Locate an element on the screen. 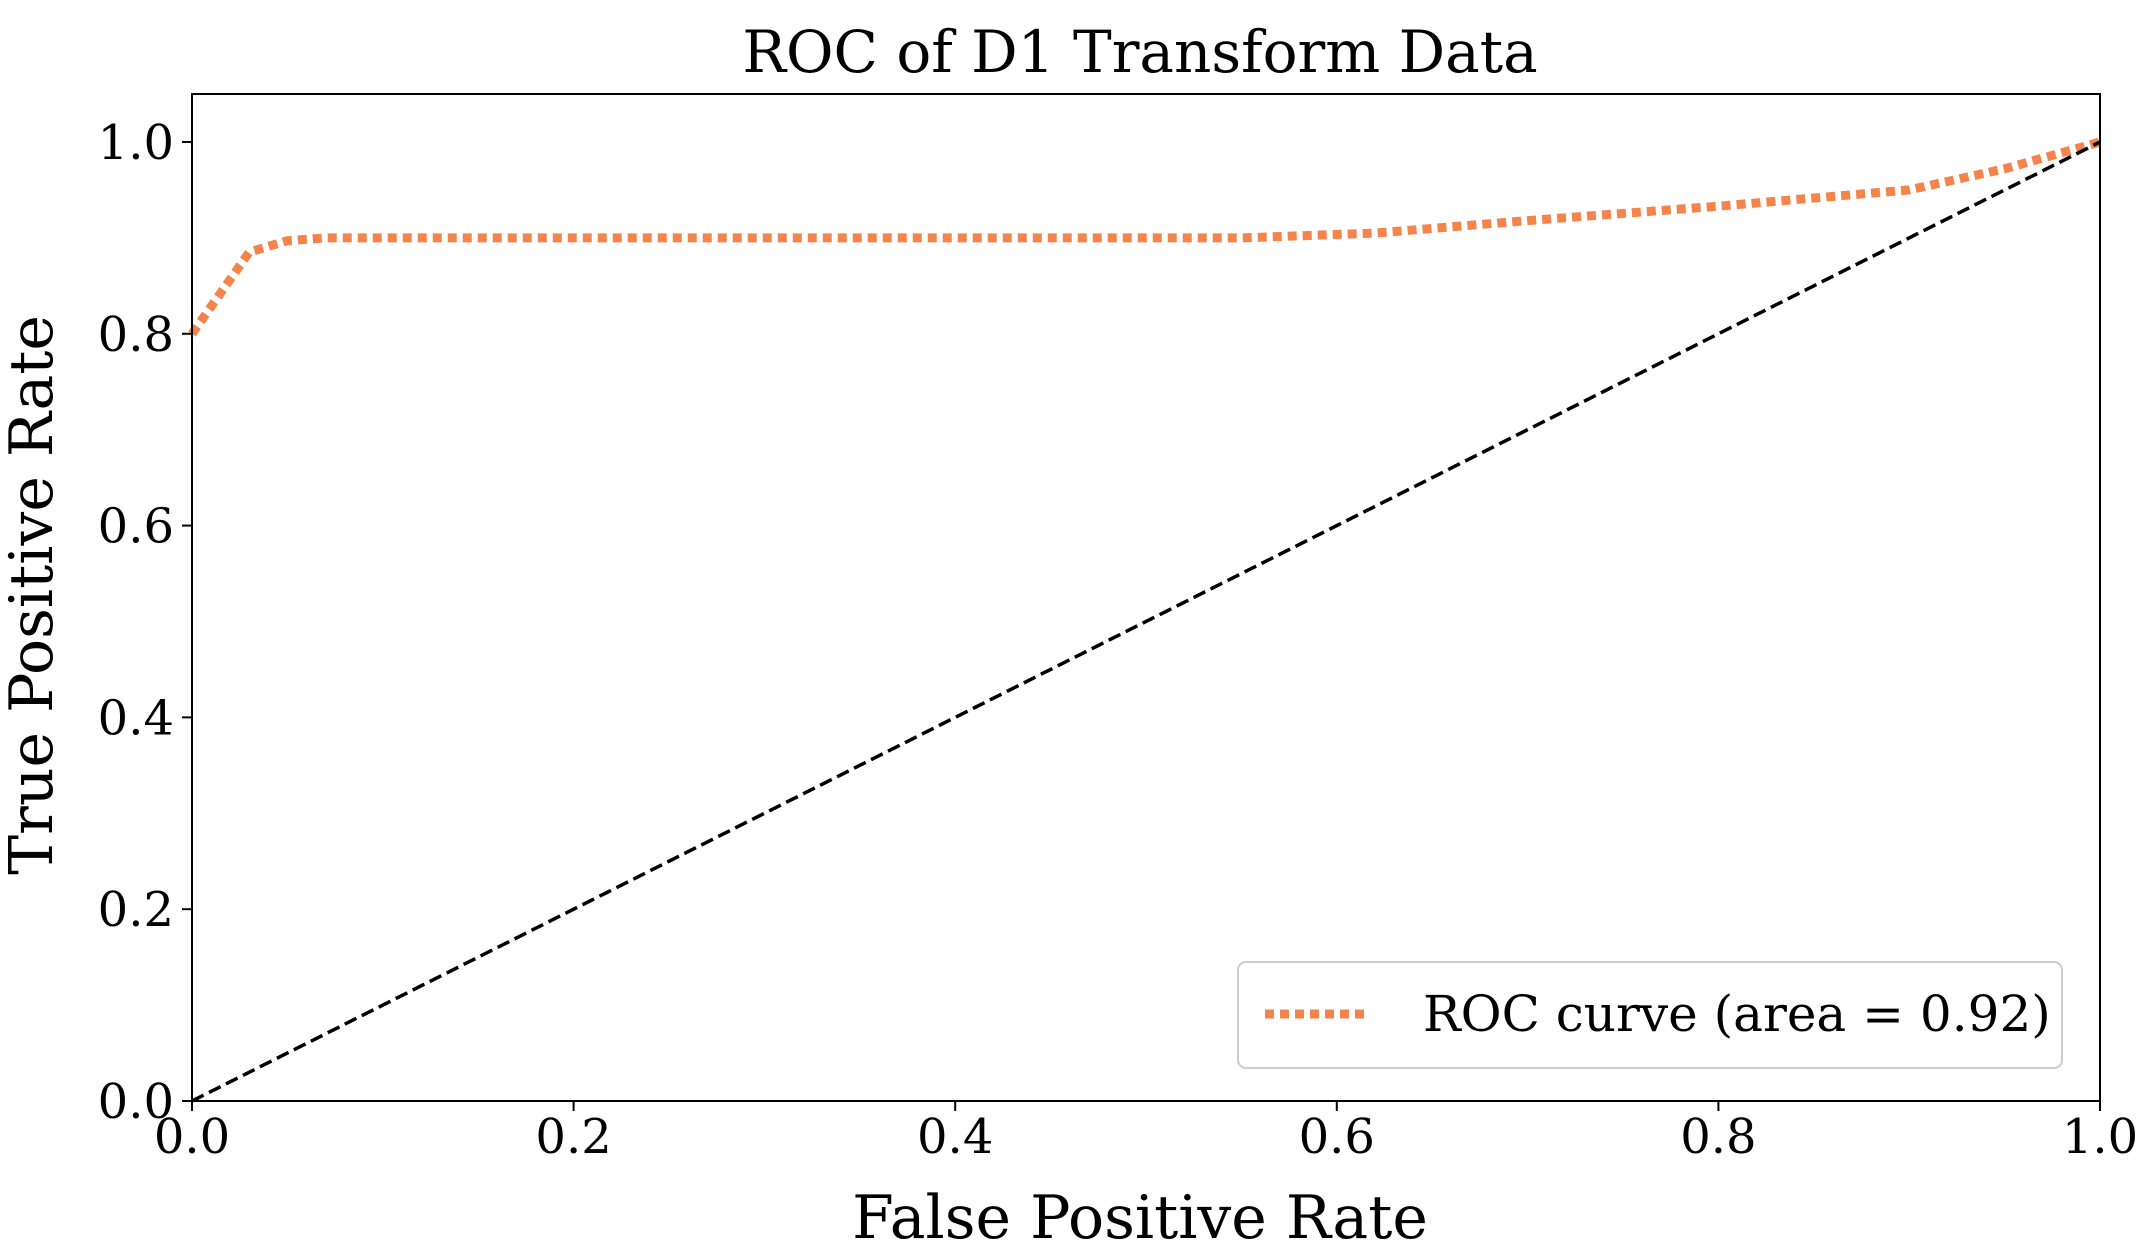  chart-title: ROC of D1 Transform Data is located at coordinates (1139, 52).